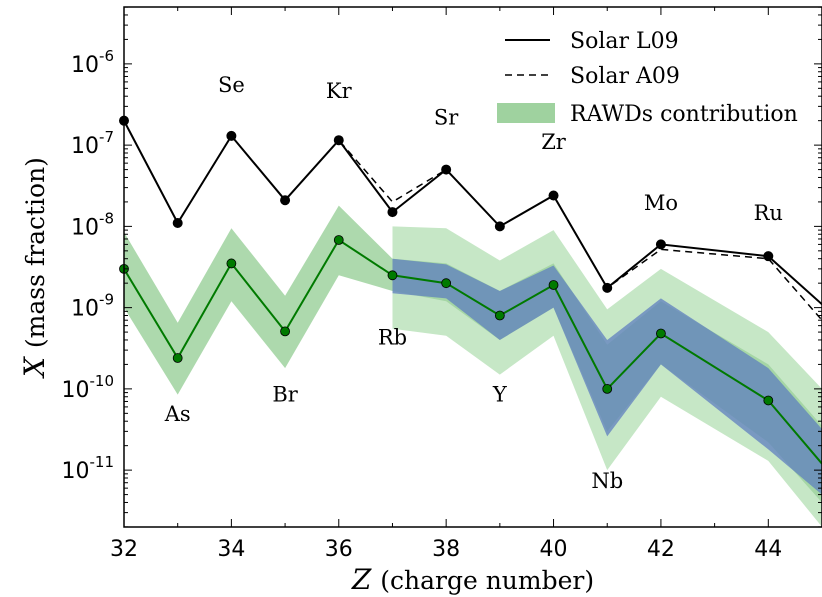  I want to click on legend-entry: Solar L09, so click(624, 41).